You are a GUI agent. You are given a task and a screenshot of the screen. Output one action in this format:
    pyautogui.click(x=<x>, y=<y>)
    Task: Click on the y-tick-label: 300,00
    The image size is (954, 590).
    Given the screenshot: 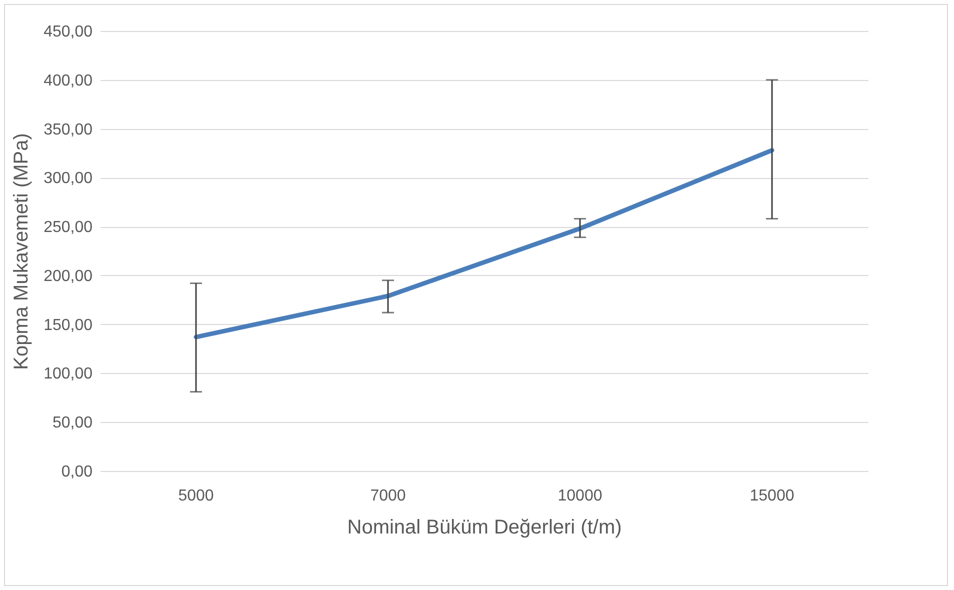 What is the action you would take?
    pyautogui.click(x=68, y=179)
    